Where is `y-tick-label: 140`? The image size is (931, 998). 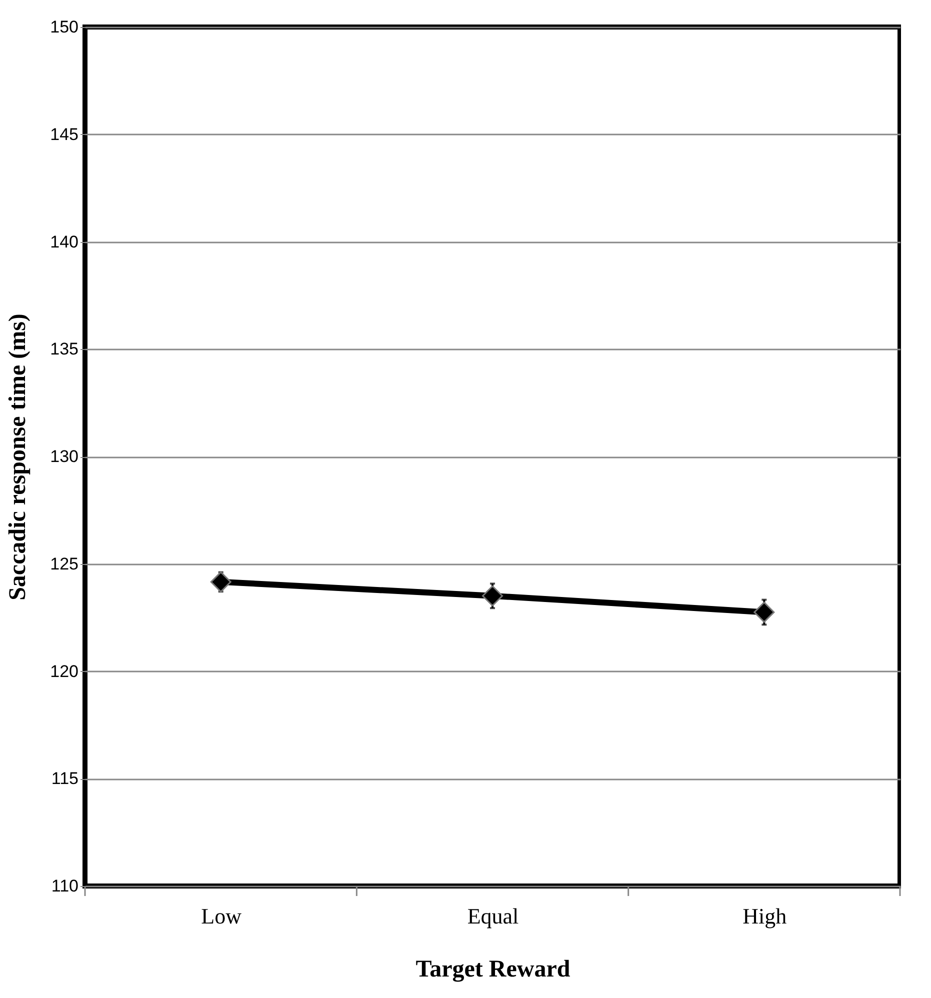 y-tick-label: 140 is located at coordinates (64, 242).